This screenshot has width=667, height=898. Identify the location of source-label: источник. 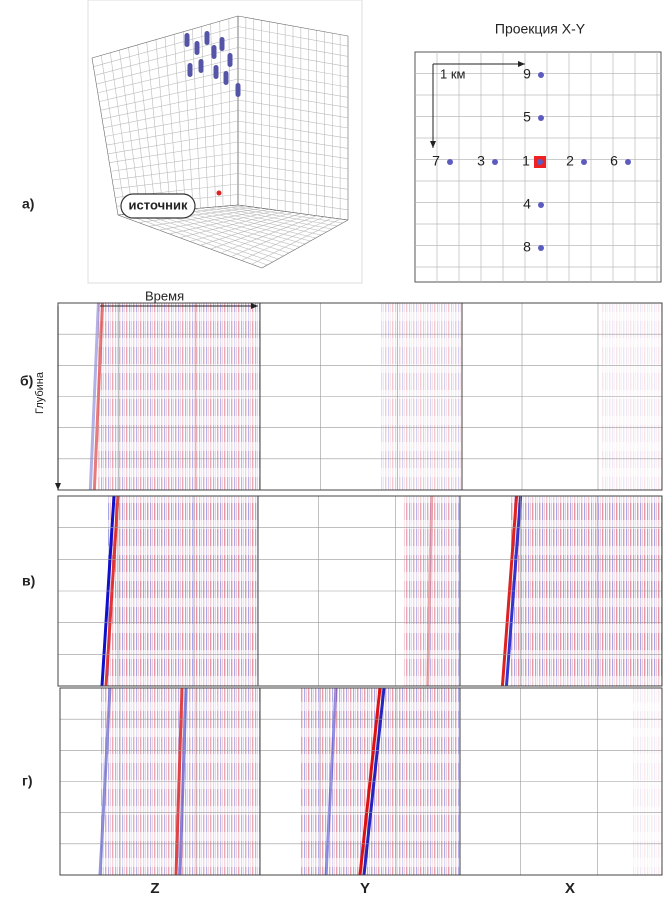
(158, 204).